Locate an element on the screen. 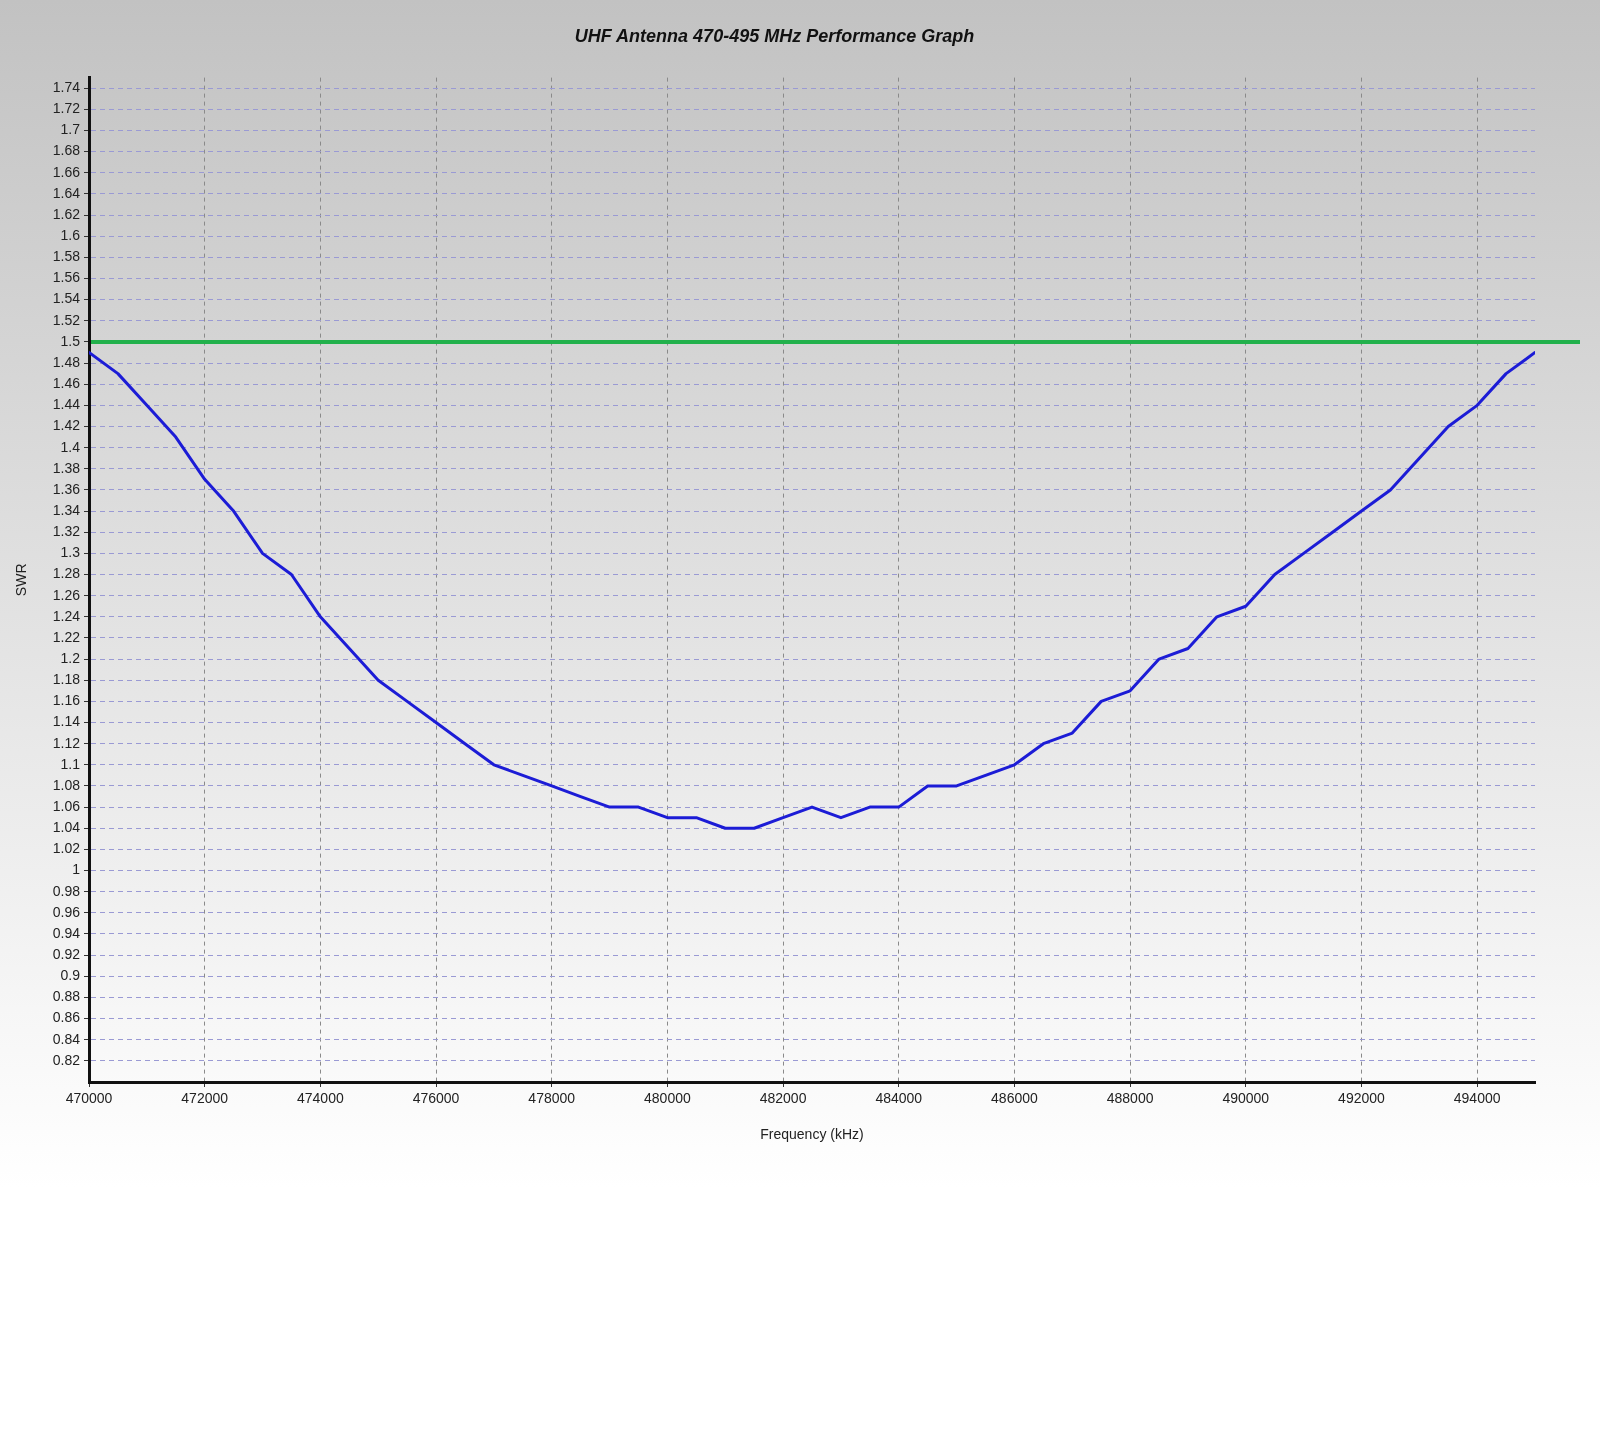 This screenshot has height=1433, width=1600. y-tick-label: 1.52 is located at coordinates (66, 319).